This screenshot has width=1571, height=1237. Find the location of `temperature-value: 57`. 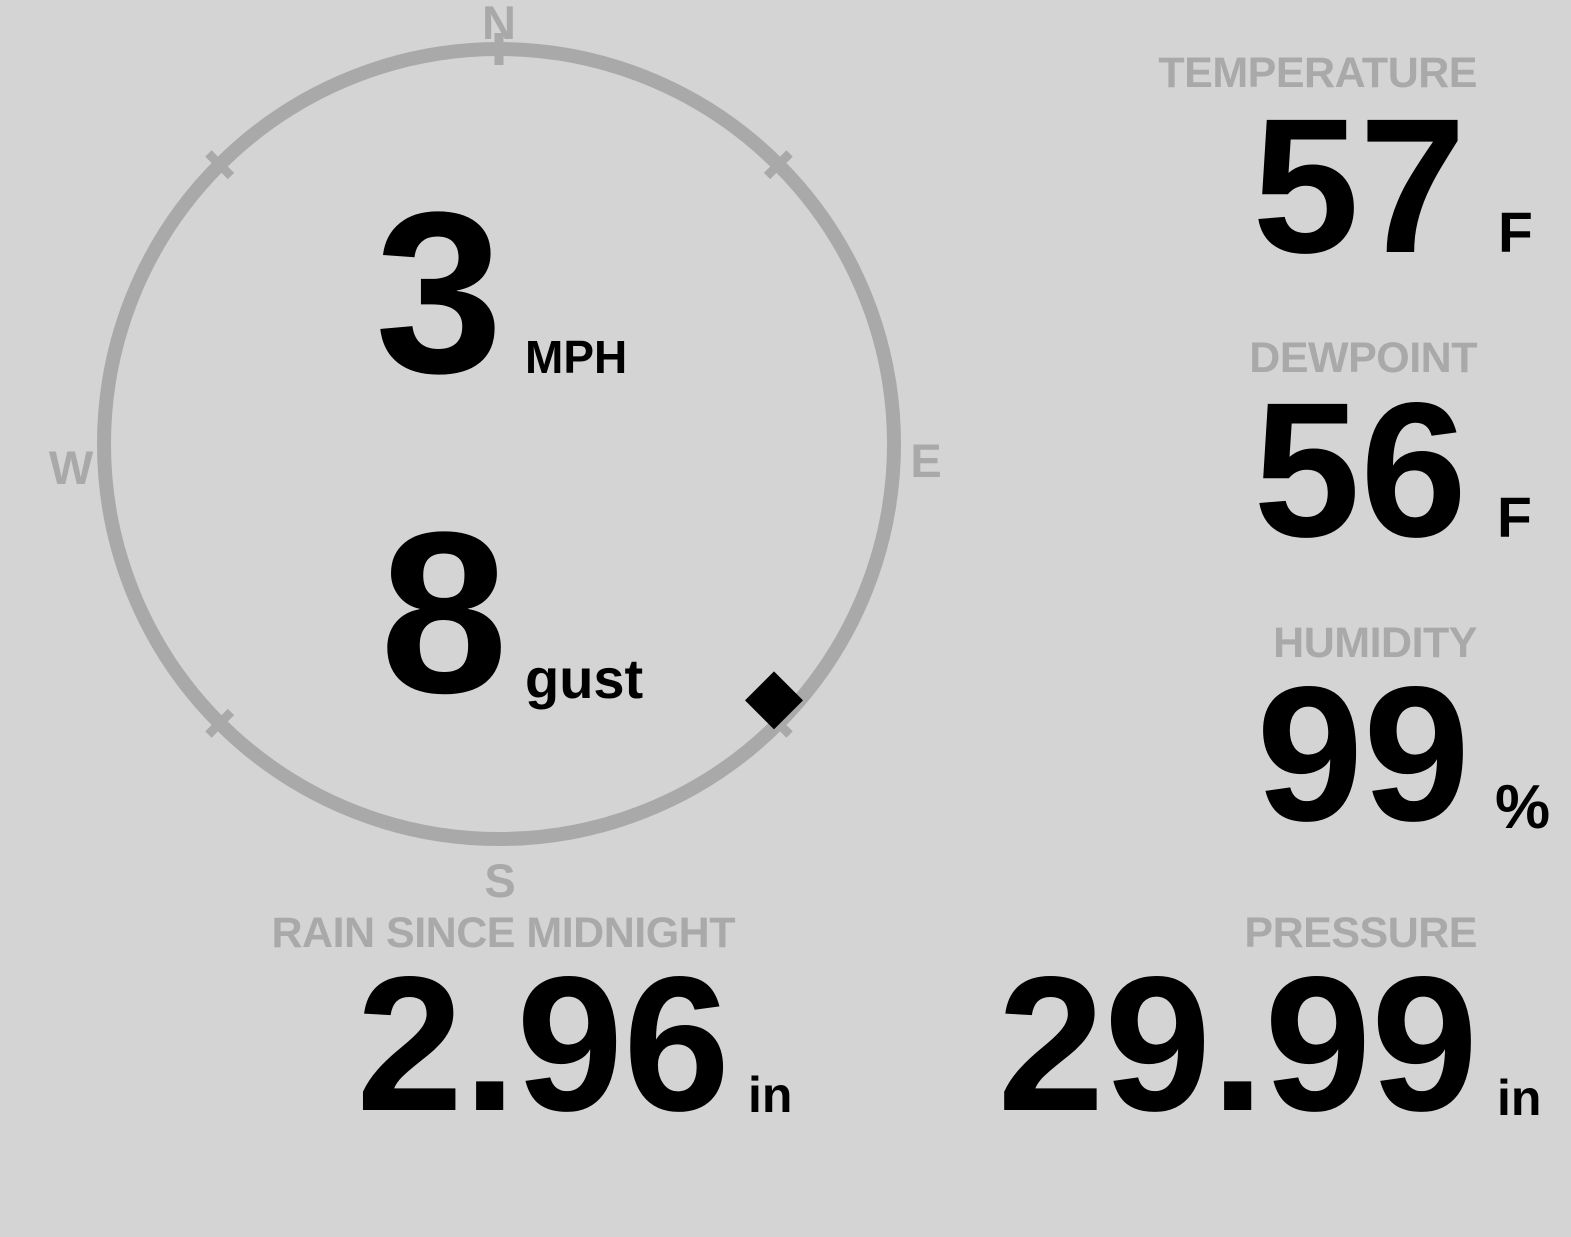

temperature-value: 57 is located at coordinates (1359, 185).